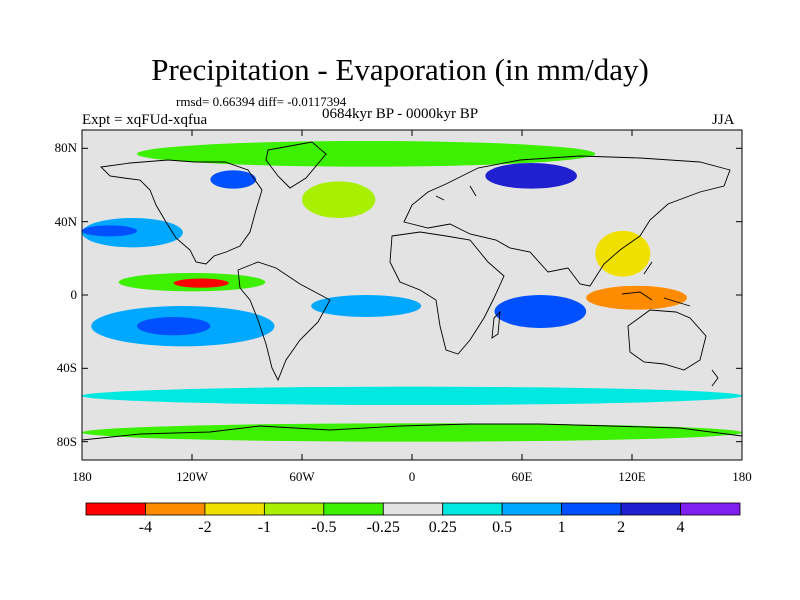 Image resolution: width=800 pixels, height=600 pixels. I want to click on region-north-atlantic, so click(339, 200).